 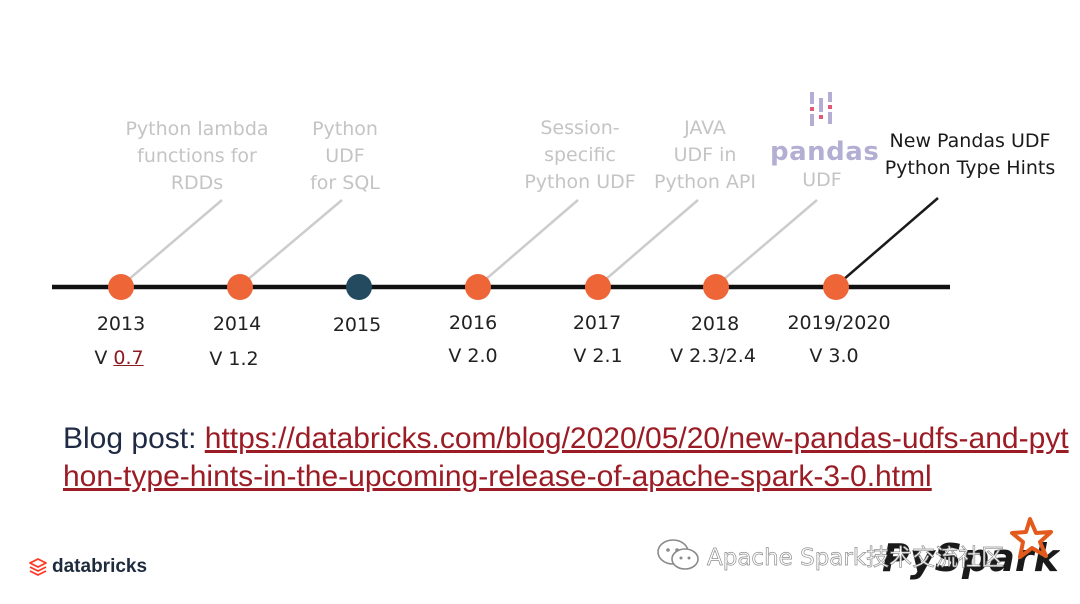 What do you see at coordinates (598, 356) in the screenshot?
I see `version-label-2017: V 2.1` at bounding box center [598, 356].